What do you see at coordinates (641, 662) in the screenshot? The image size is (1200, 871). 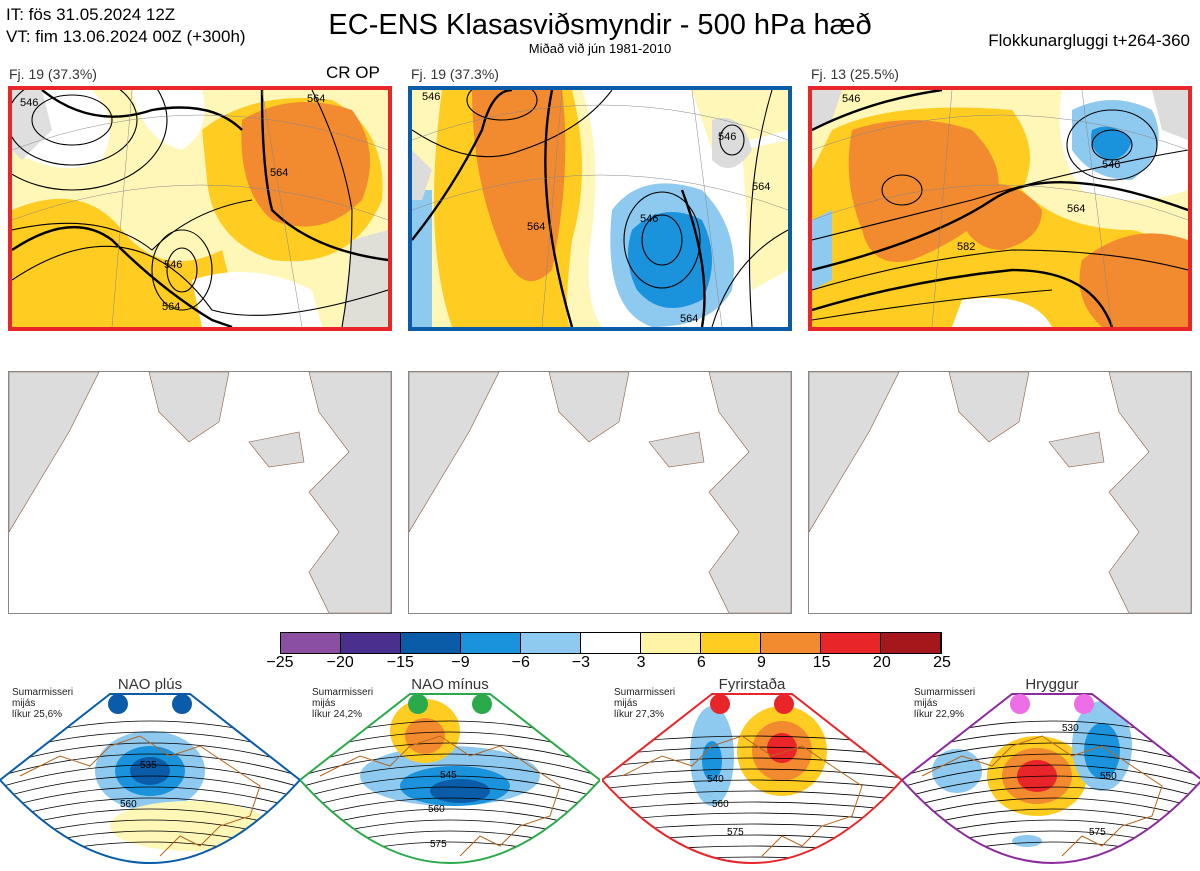 I see `colorbar-tick-label: 3` at bounding box center [641, 662].